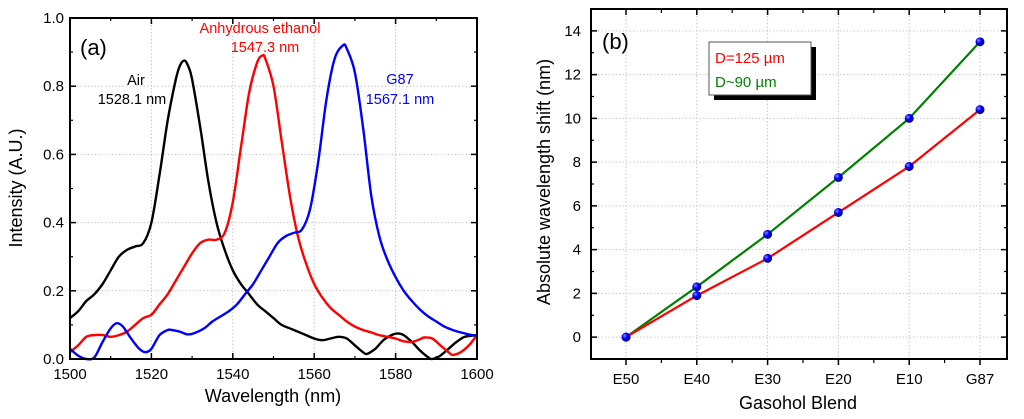  Describe the element at coordinates (400, 100) in the screenshot. I see `annotation-g87-peak: 1567.1 nm` at that location.